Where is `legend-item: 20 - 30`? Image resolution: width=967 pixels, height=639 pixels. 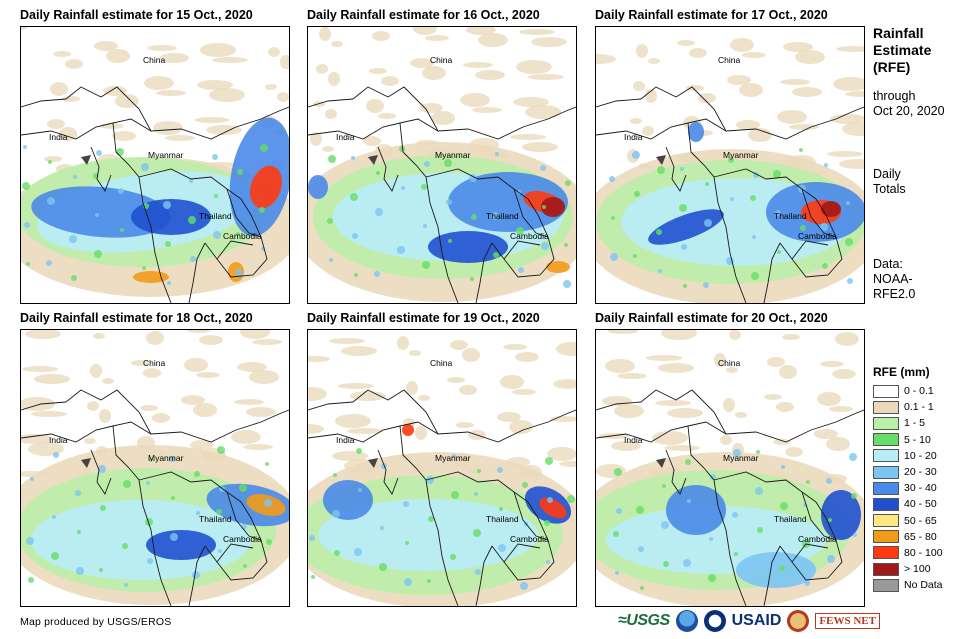
legend-item: 20 - 30 is located at coordinates (918, 472).